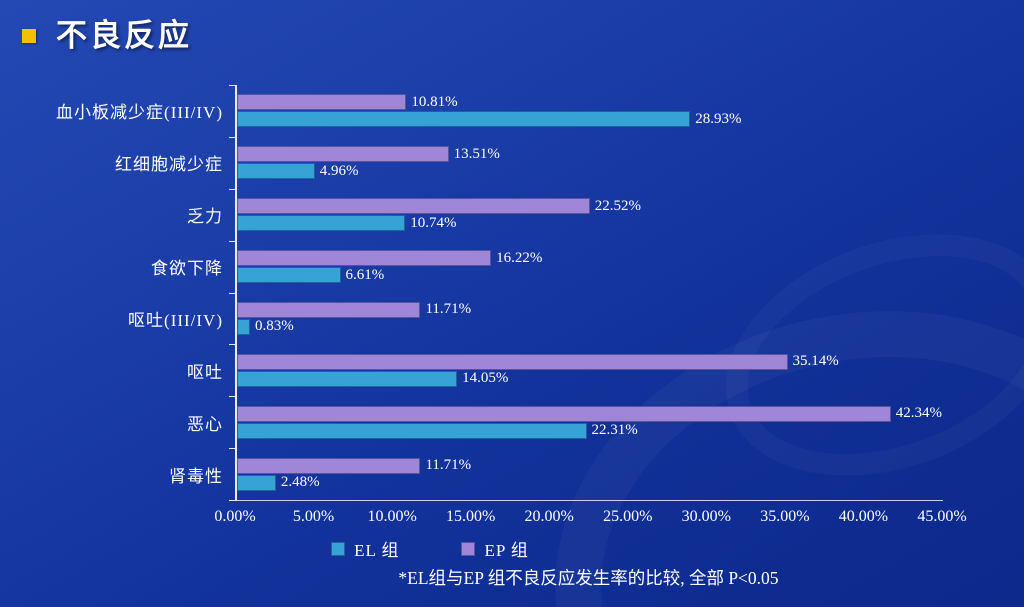 The height and width of the screenshot is (607, 1024). What do you see at coordinates (815, 361) in the screenshot?
I see `bar-value-label: 35.14%` at bounding box center [815, 361].